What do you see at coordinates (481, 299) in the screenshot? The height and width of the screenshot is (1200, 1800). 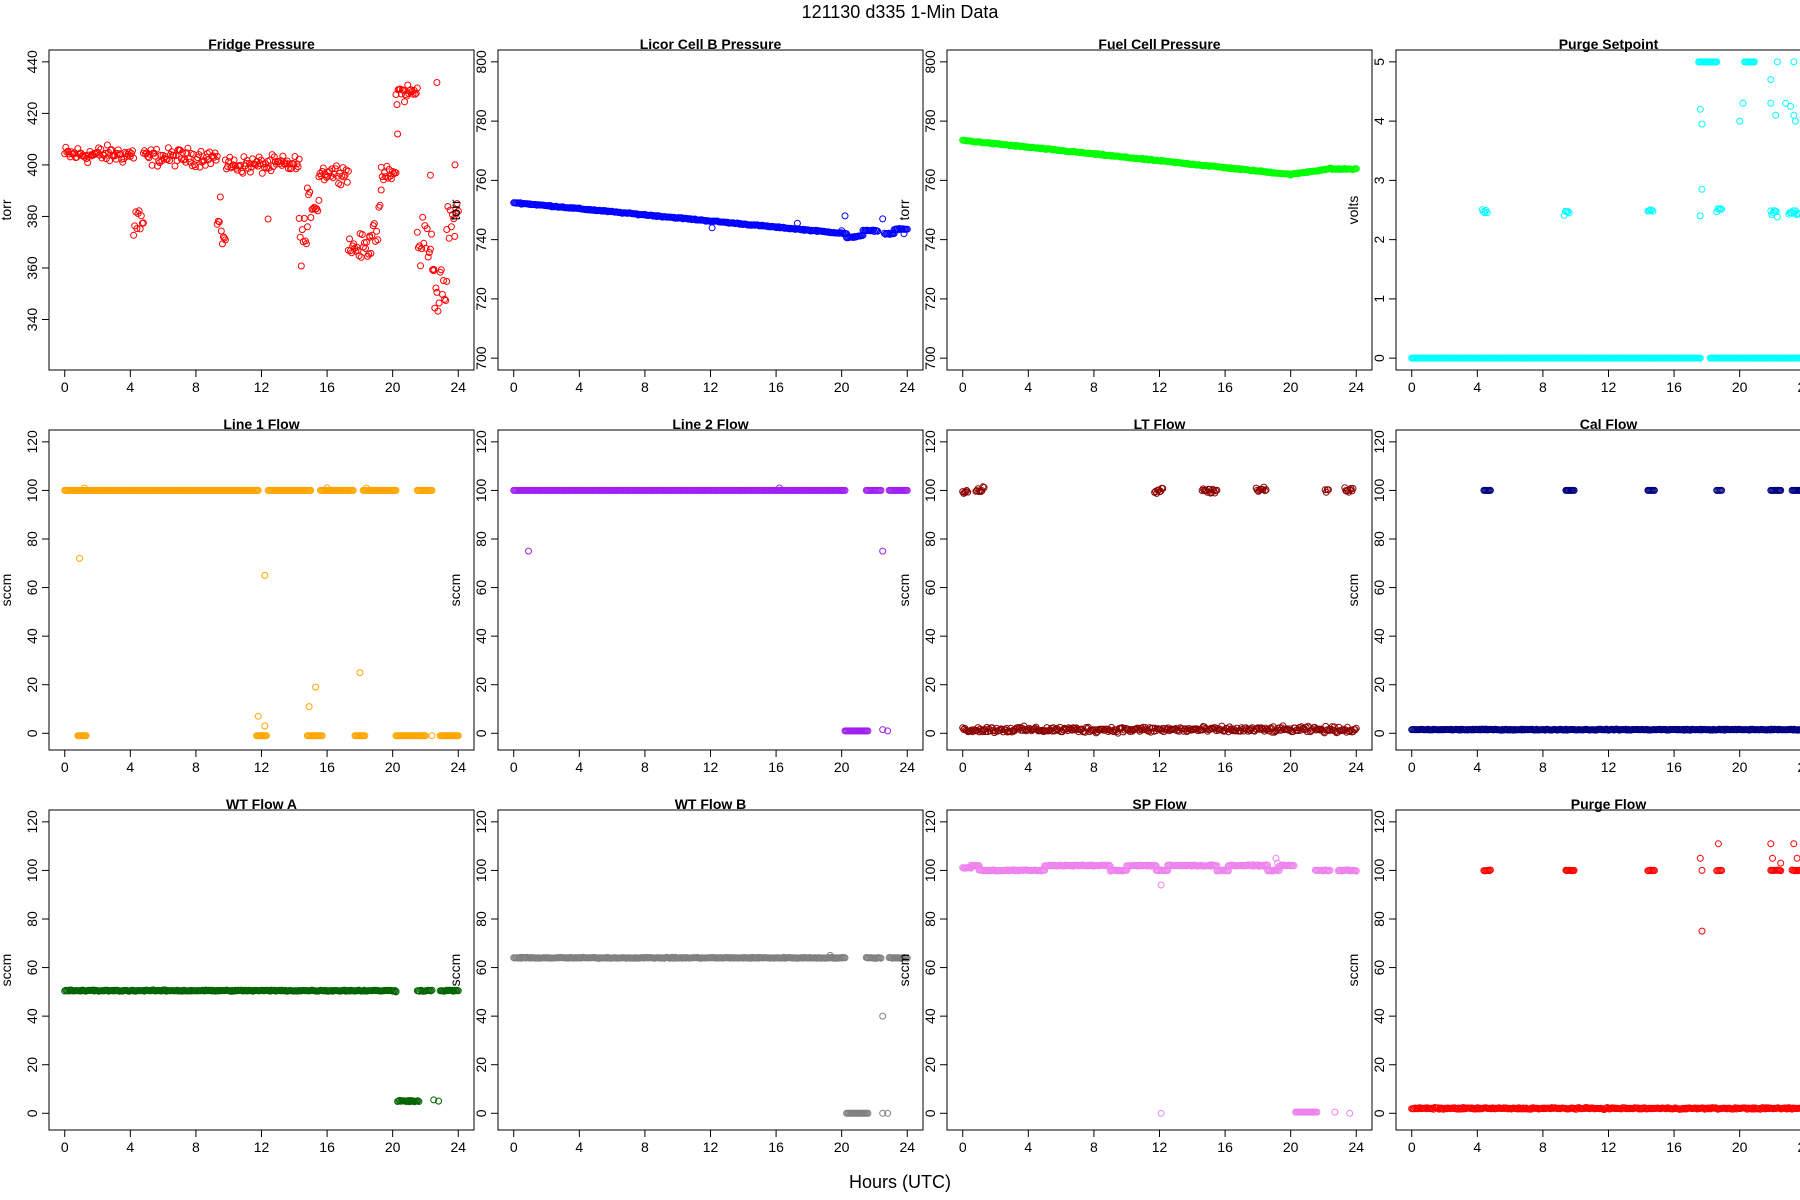 I see `y-tick-label: 720` at bounding box center [481, 299].